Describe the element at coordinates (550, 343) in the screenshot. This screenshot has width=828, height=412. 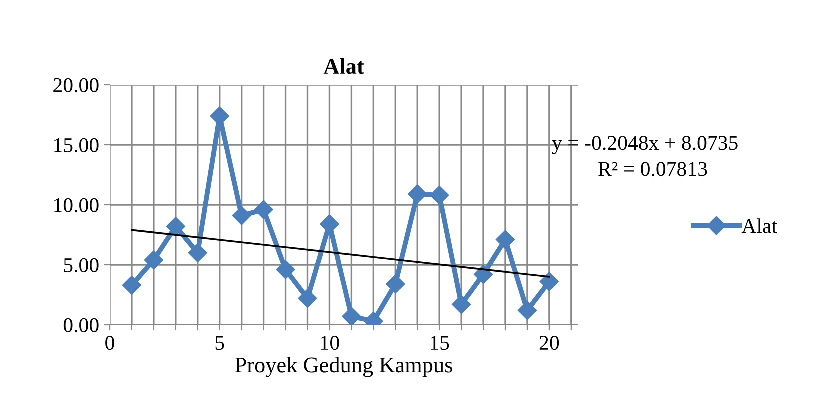
I see `x-tick-label: 20` at that location.